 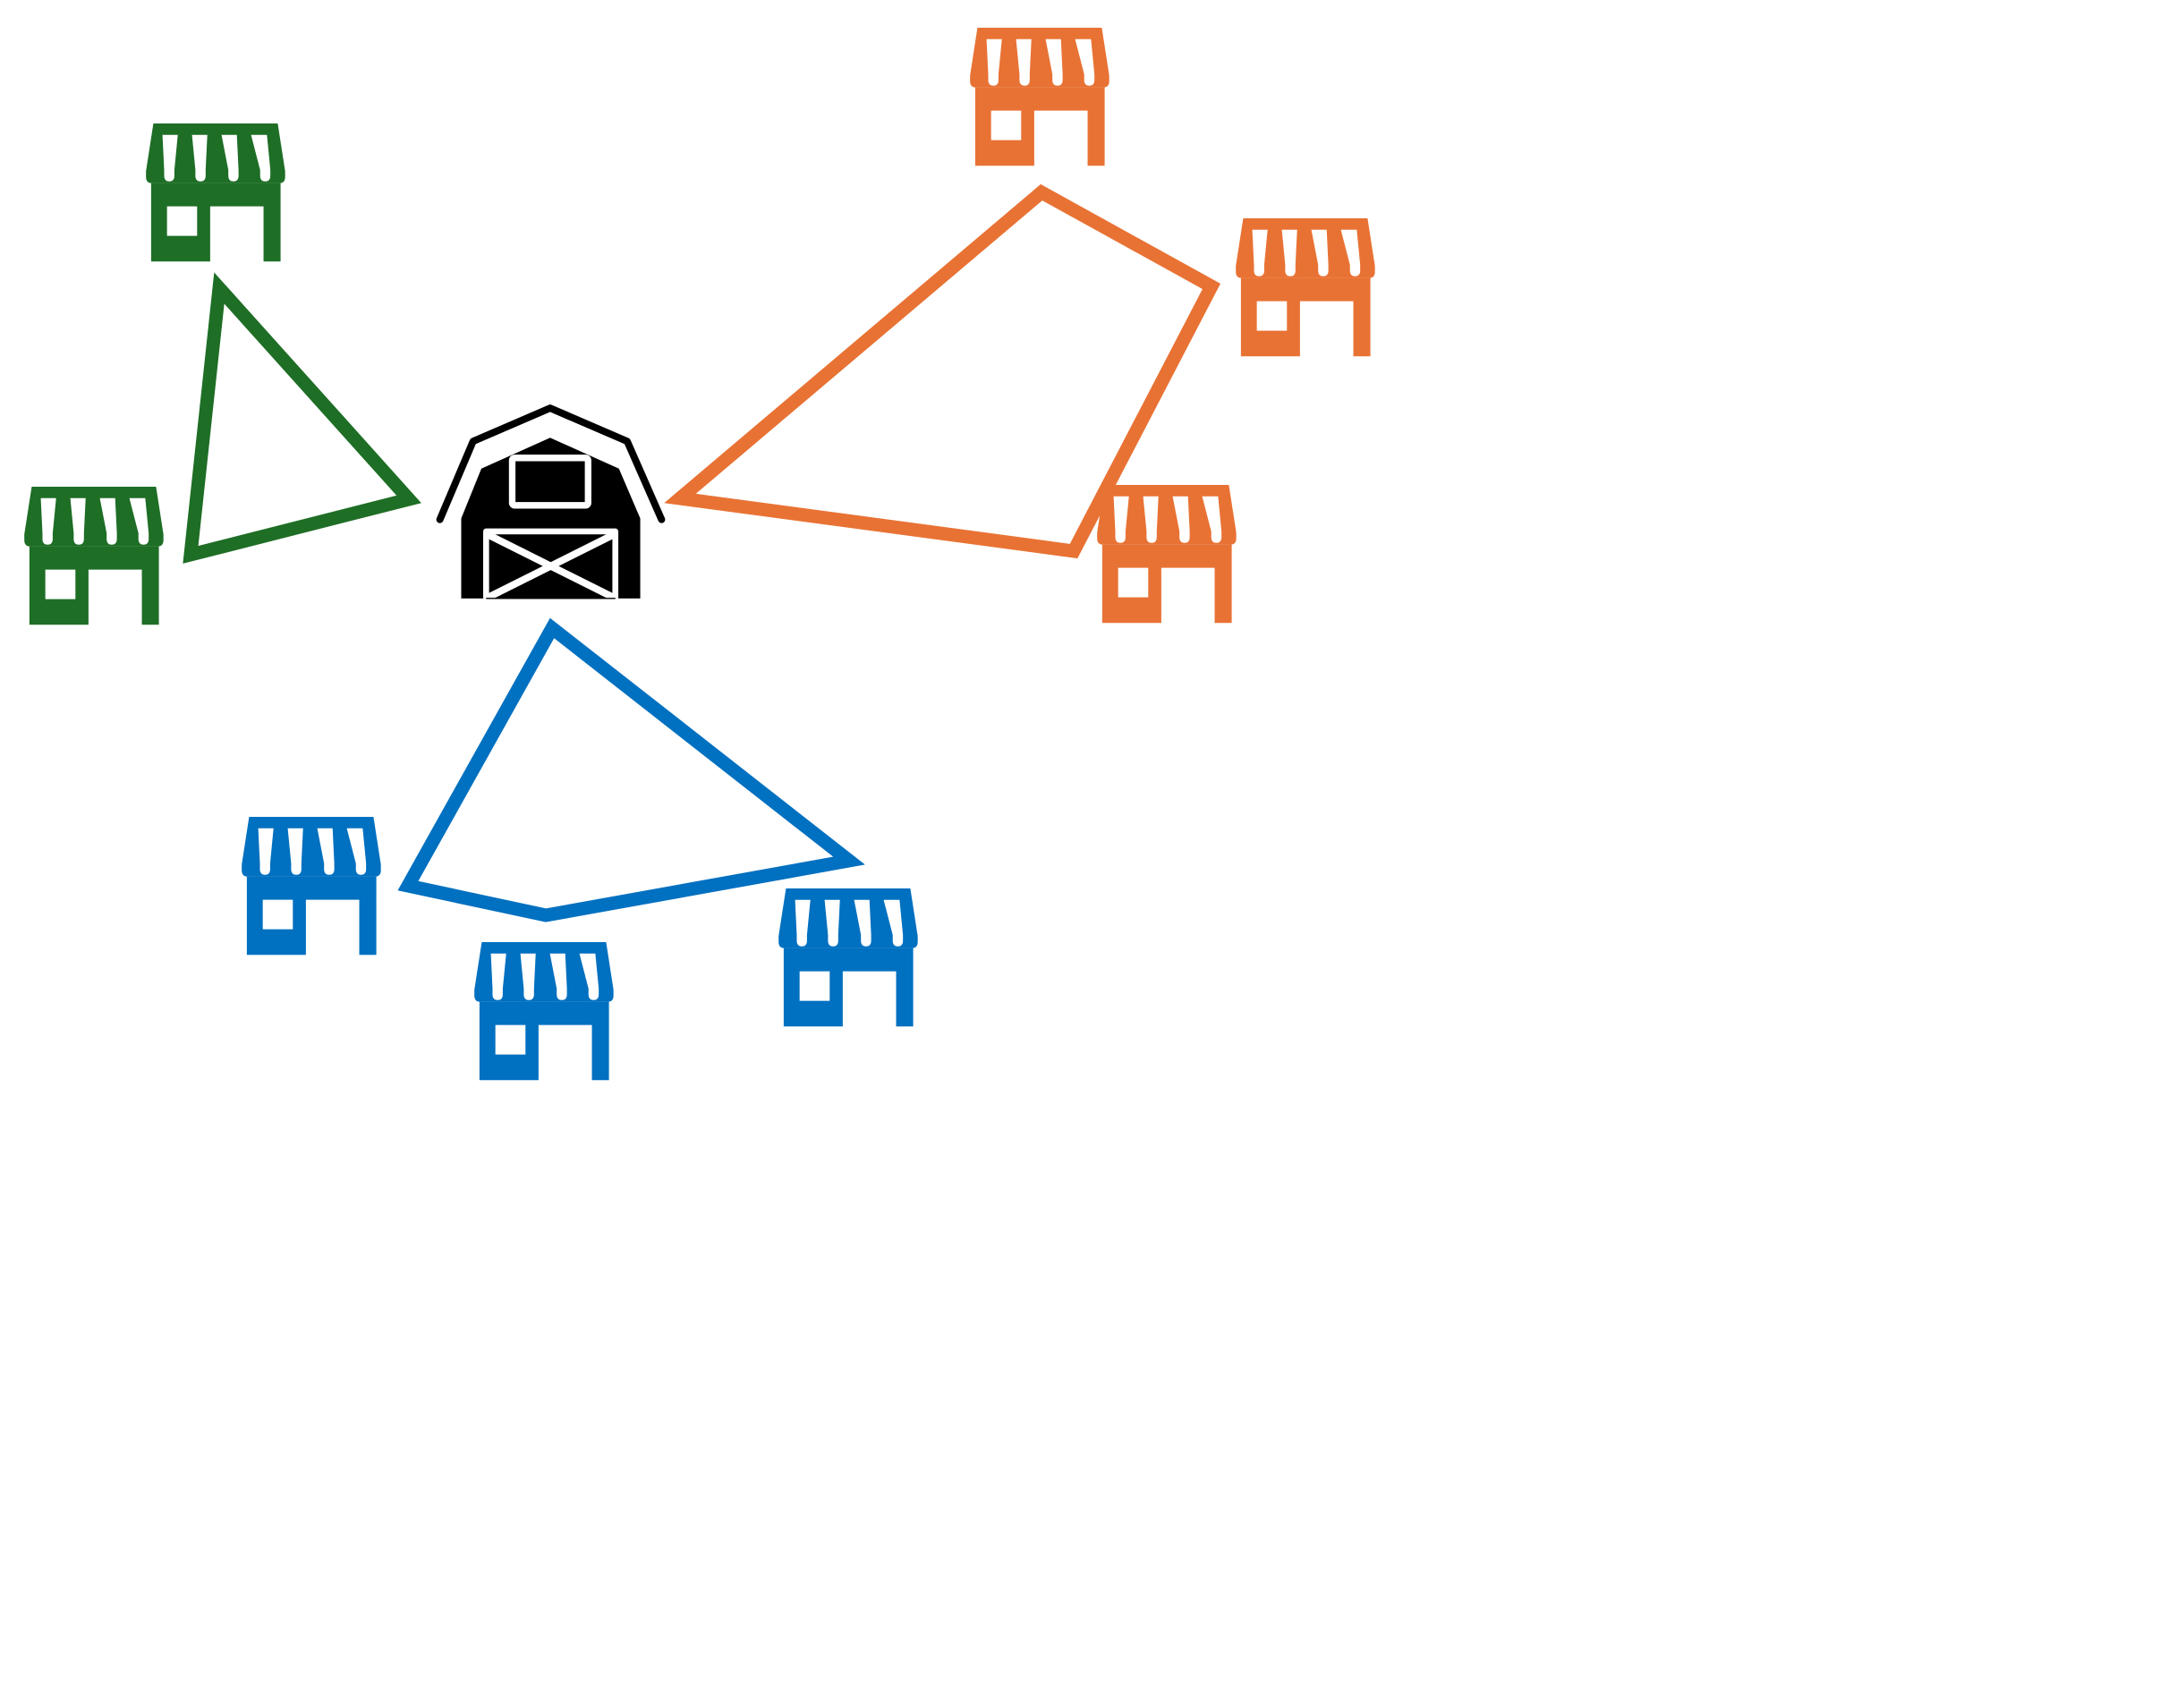 What do you see at coordinates (551, 504) in the screenshot?
I see `barn-icon` at bounding box center [551, 504].